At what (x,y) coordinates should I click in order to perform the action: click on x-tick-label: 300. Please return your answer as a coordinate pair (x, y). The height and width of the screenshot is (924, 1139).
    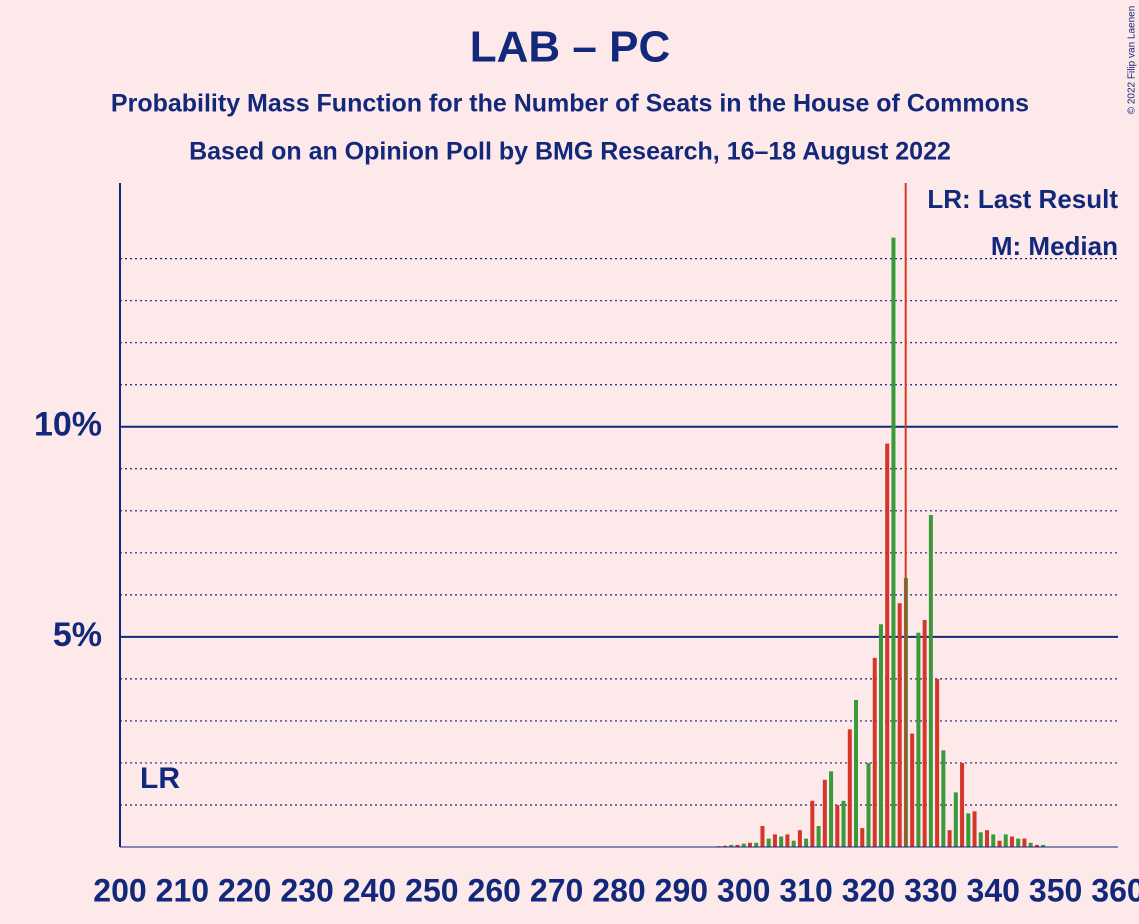
    Looking at the image, I should click on (743, 890).